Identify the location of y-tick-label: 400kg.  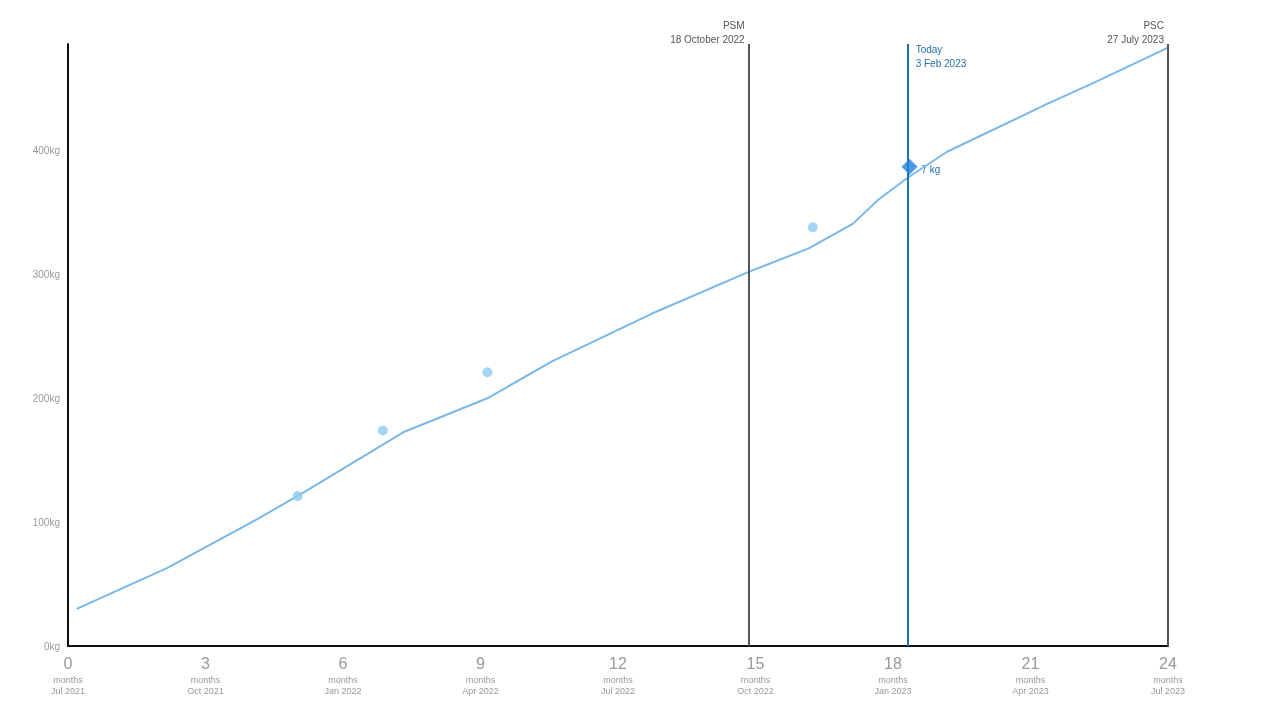
(46, 151).